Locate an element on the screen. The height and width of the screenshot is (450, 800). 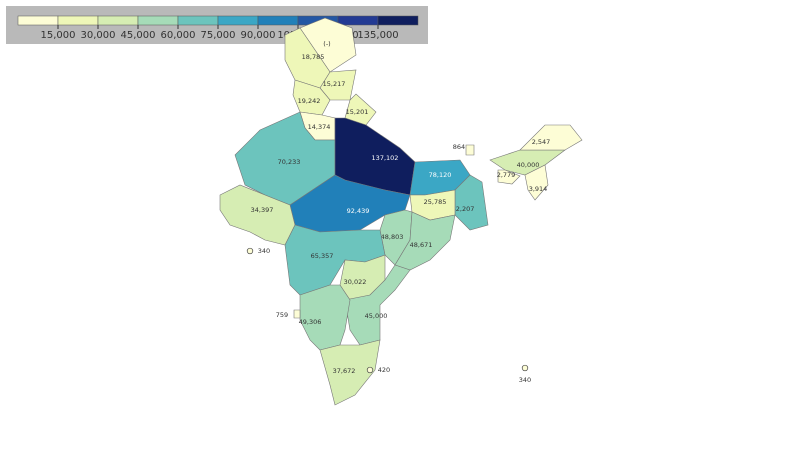
region-value-label: 19,242 is located at coordinates (309, 101).